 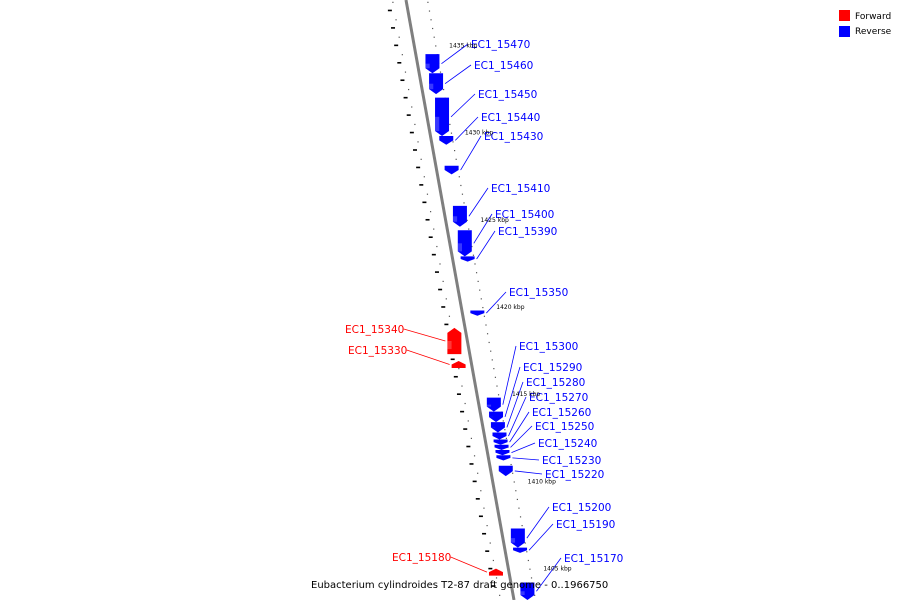 I want to click on gene-label: EC1_15390, so click(x=527, y=232).